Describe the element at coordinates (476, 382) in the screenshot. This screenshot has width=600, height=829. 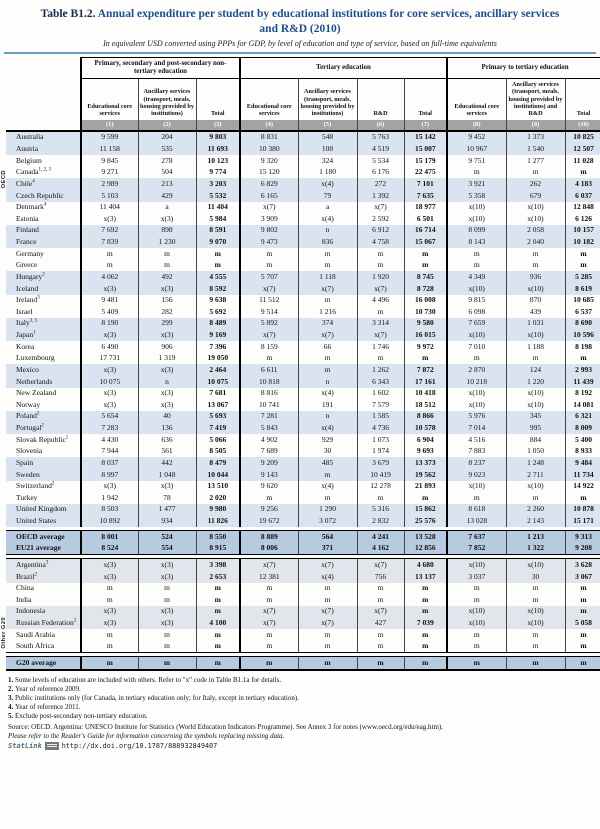
I see `cell: 10 218` at that location.